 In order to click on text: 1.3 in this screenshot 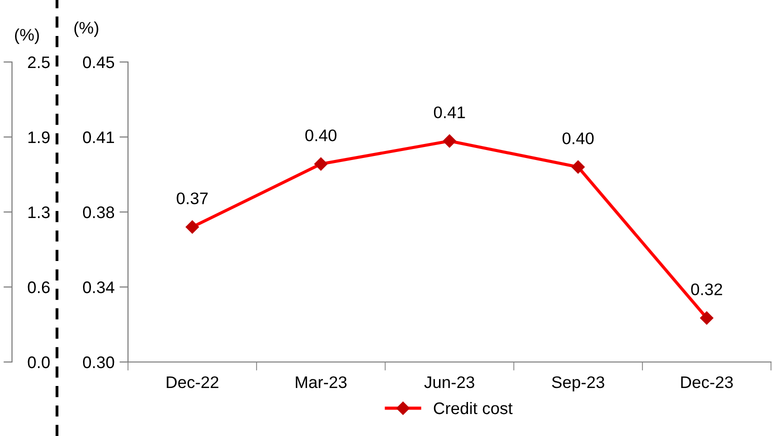, I will do `click(39, 212)`.